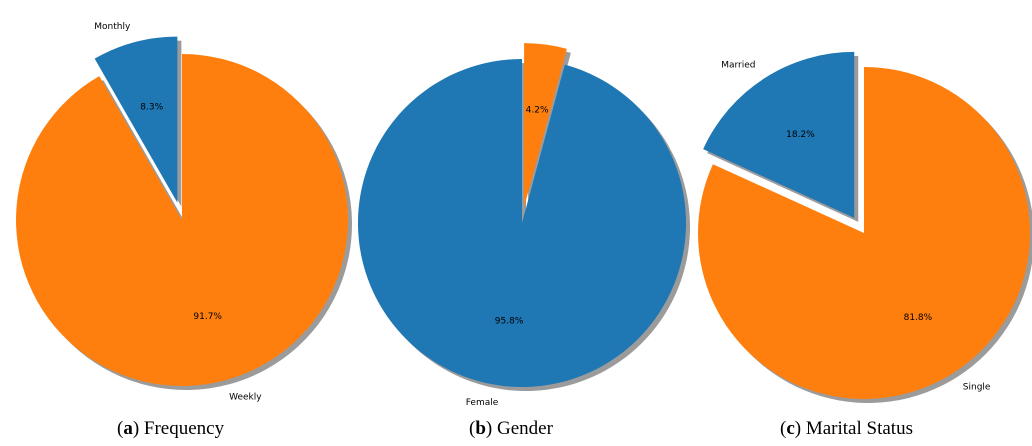 The image size is (1032, 446). I want to click on percent-label: 4.2%, so click(537, 111).